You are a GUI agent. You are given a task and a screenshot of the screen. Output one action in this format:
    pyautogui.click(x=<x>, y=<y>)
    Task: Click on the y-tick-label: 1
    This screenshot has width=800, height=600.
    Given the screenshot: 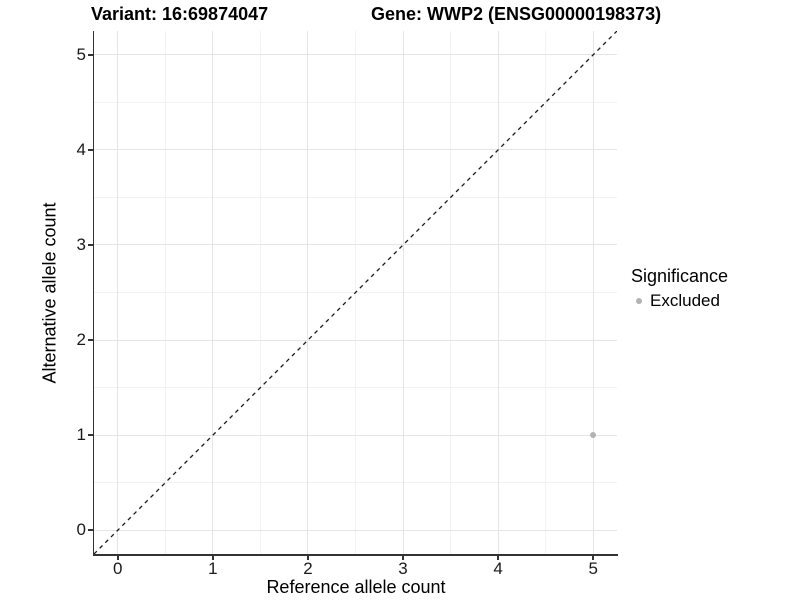 What is the action you would take?
    pyautogui.click(x=81, y=435)
    